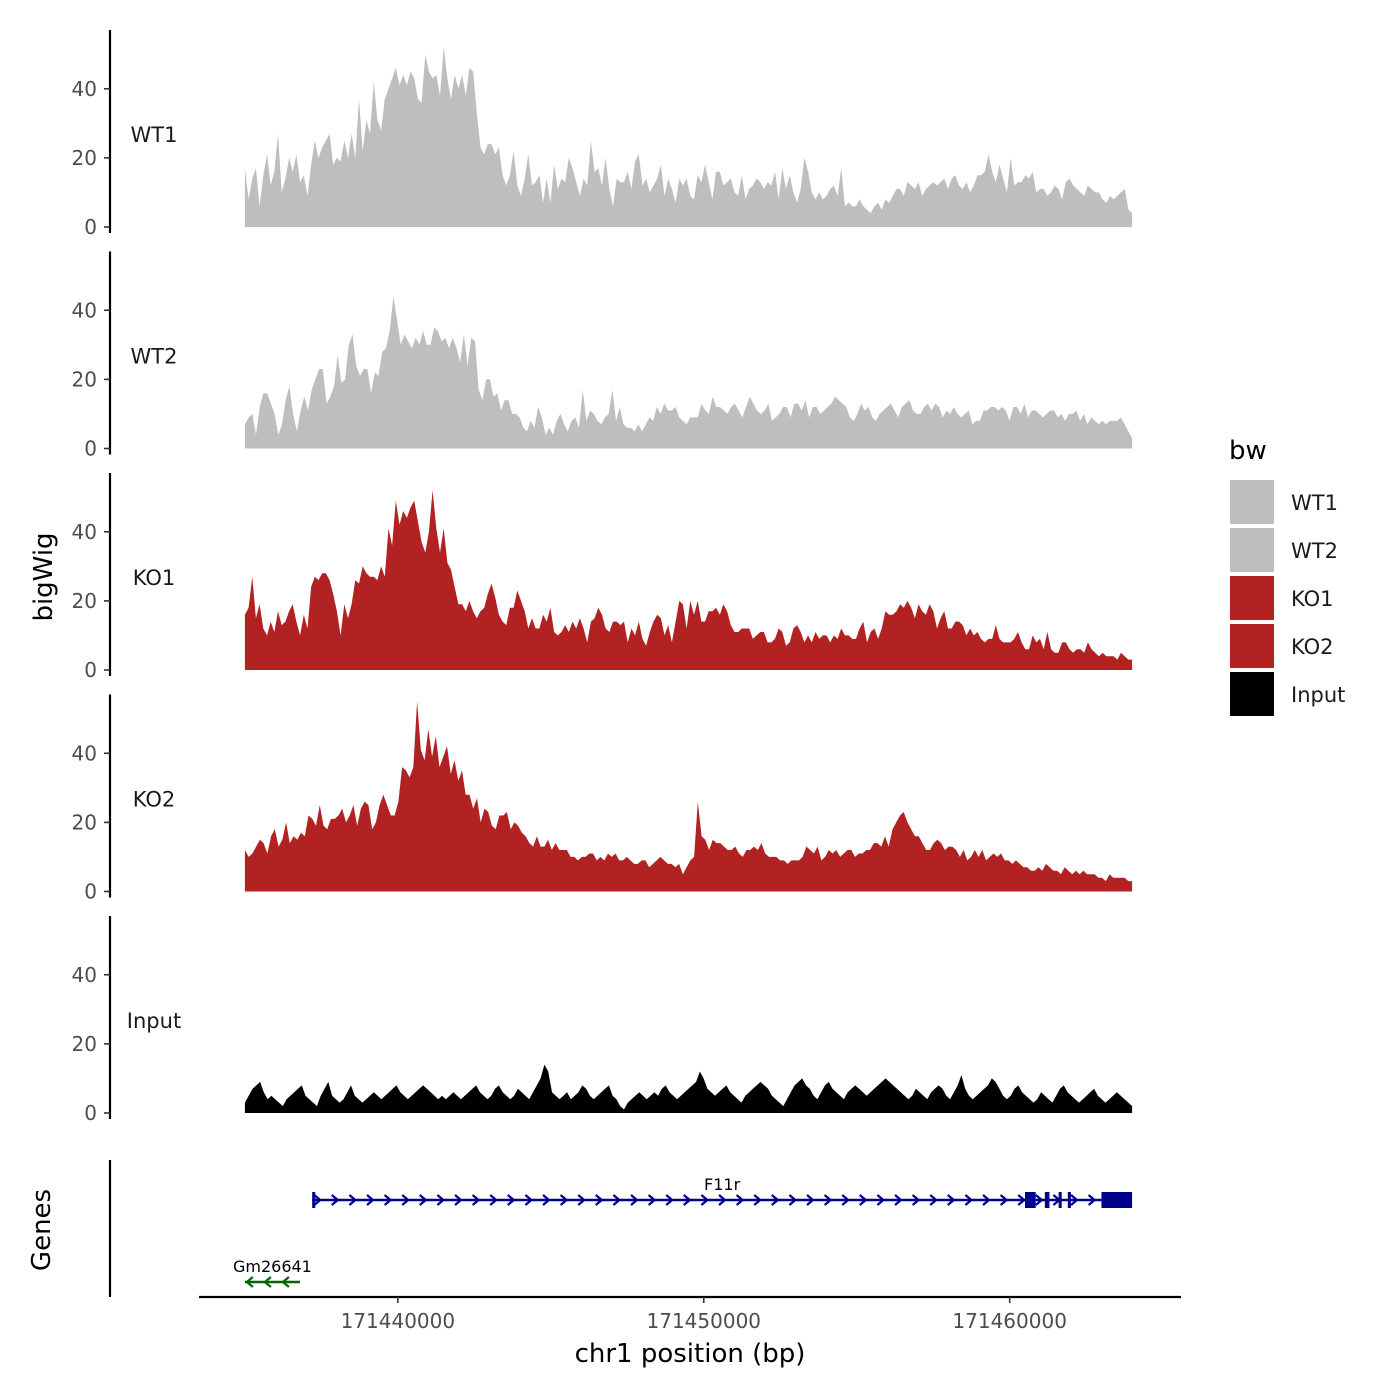  Describe the element at coordinates (1252, 502) in the screenshot. I see `legend-swatch-wt1` at that location.